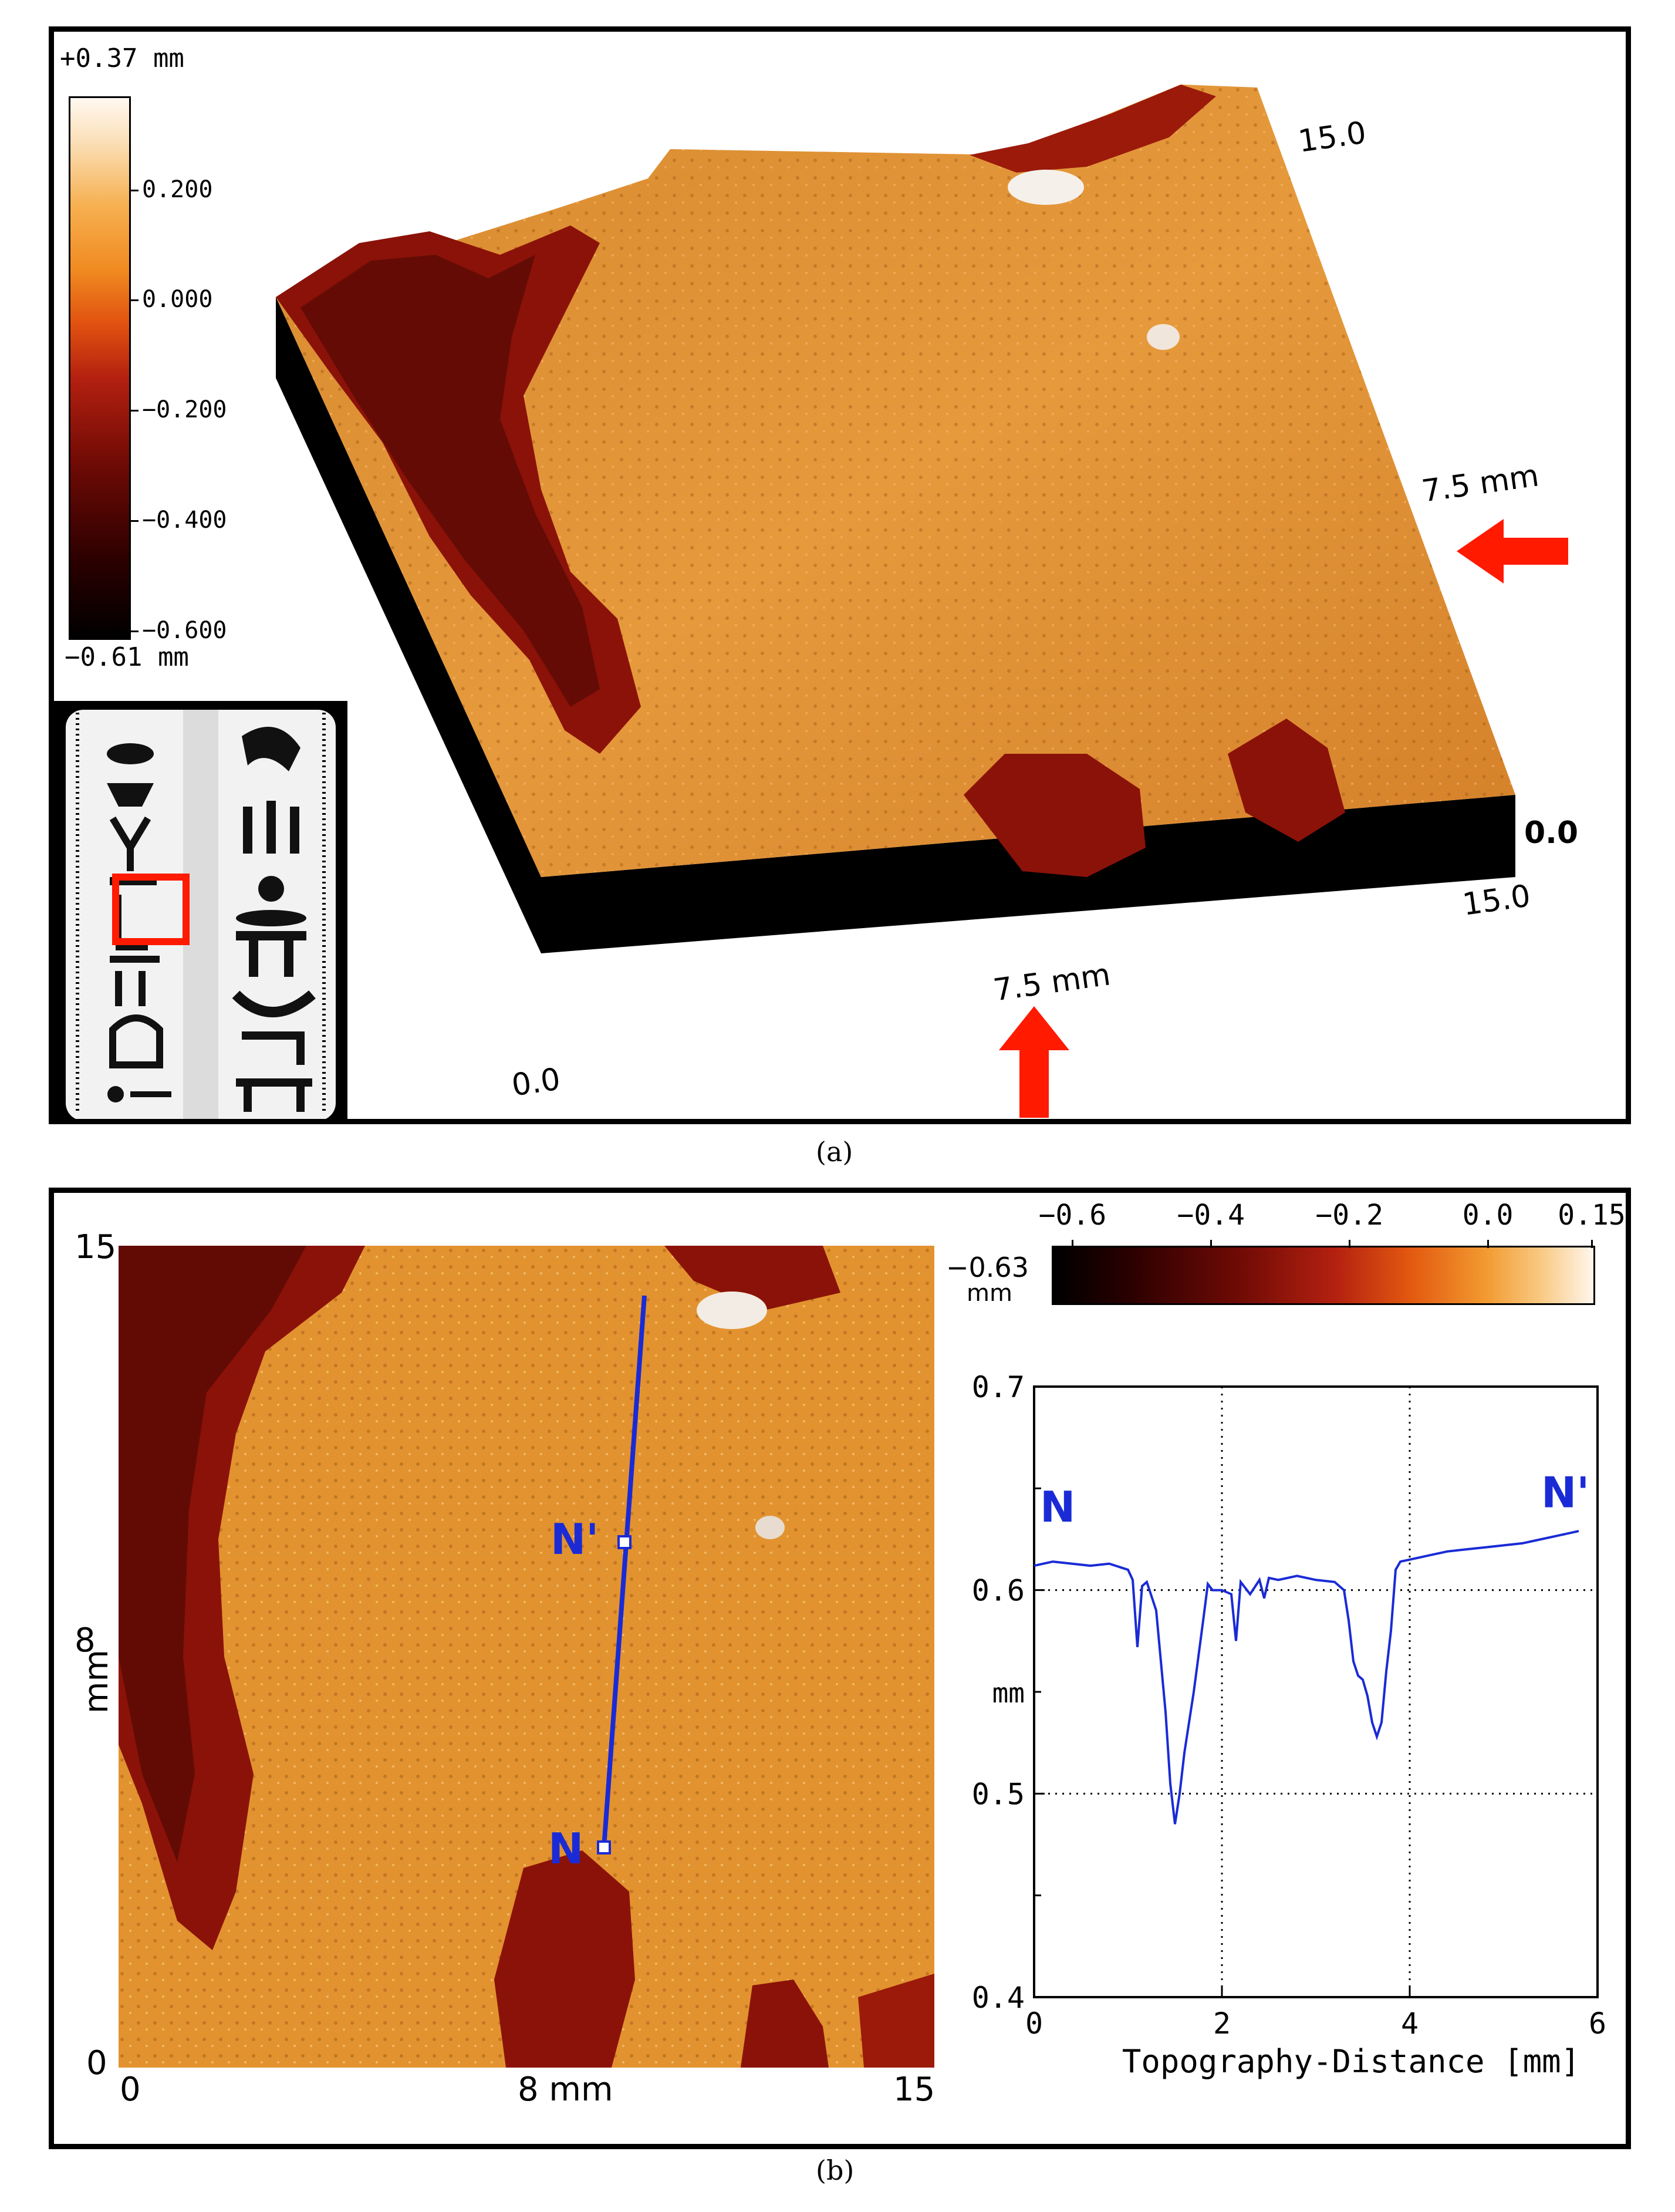  Describe the element at coordinates (177, 189) in the screenshot. I see `colorbar-a-tick-label: 0.200` at that location.